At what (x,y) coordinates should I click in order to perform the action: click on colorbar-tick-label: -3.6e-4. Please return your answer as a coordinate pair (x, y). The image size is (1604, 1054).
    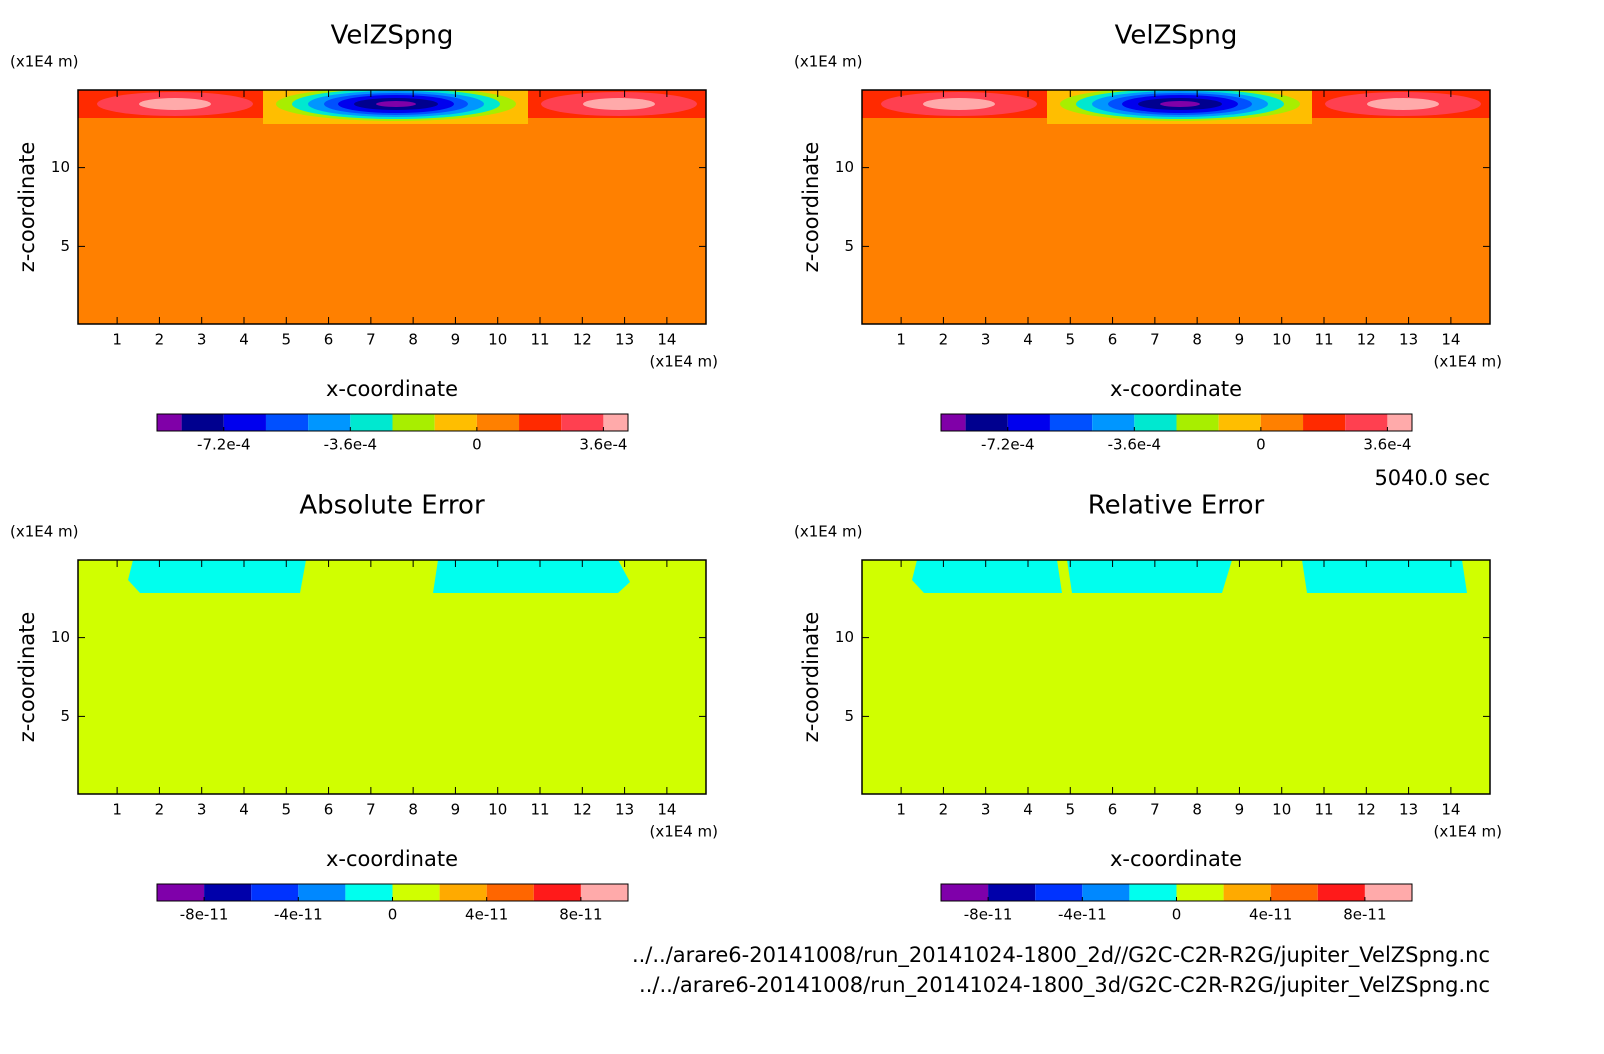
    Looking at the image, I should click on (1134, 445).